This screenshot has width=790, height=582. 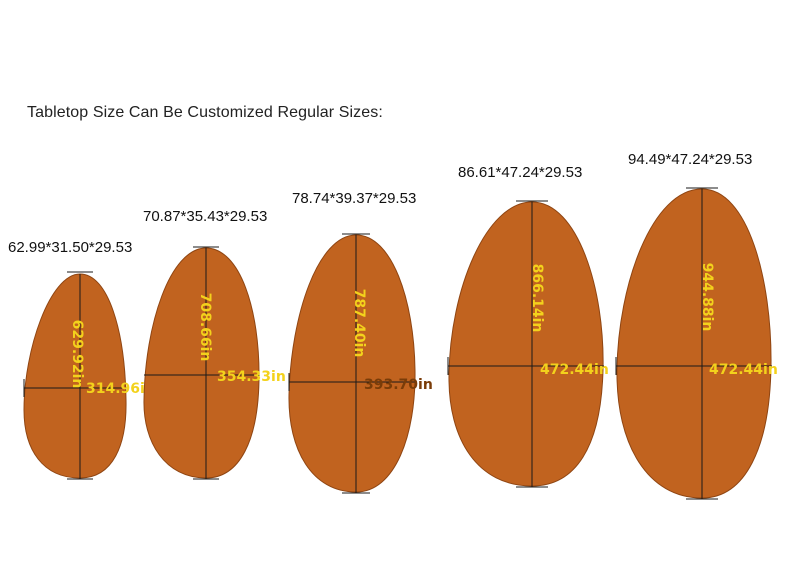 I want to click on tabletop-2-shape, so click(x=201, y=363).